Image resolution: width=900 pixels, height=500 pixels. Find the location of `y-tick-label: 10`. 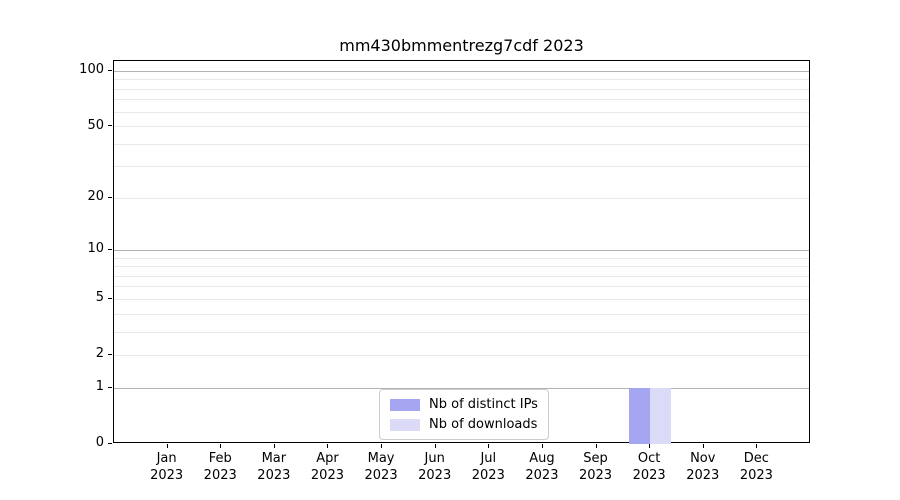

y-tick-label: 10 is located at coordinates (95, 249).